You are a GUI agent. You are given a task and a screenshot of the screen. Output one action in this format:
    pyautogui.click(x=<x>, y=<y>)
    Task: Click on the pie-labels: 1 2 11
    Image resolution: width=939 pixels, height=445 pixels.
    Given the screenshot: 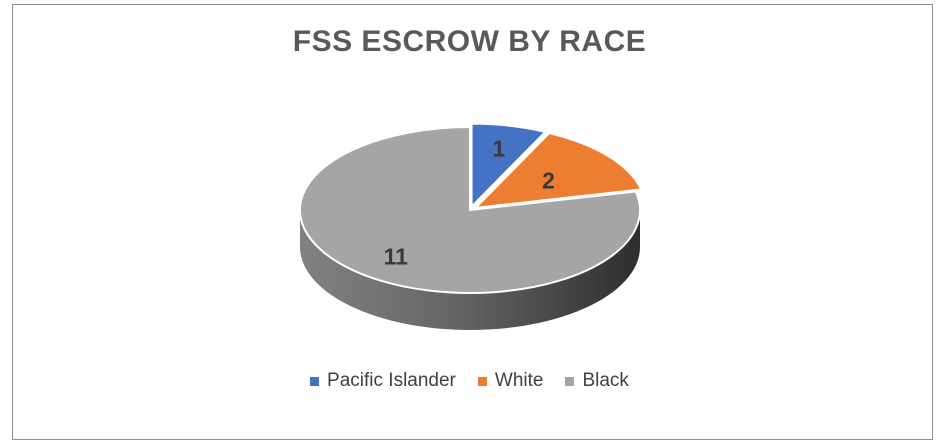 What is the action you would take?
    pyautogui.click(x=469, y=202)
    